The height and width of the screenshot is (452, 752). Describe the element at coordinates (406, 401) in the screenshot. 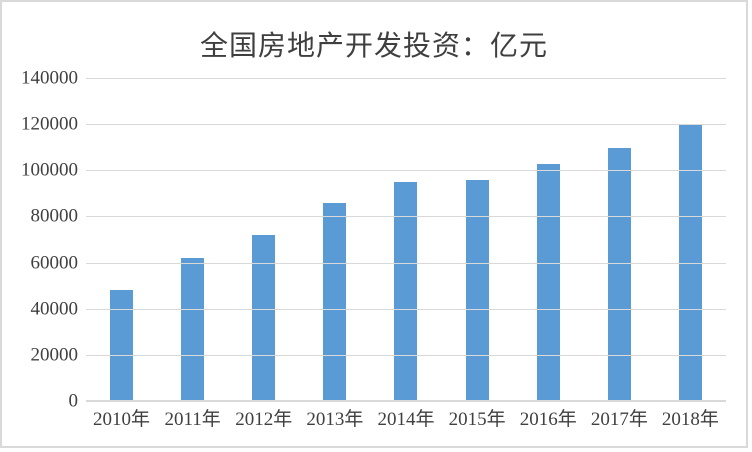

I see `x-axis-line` at that location.